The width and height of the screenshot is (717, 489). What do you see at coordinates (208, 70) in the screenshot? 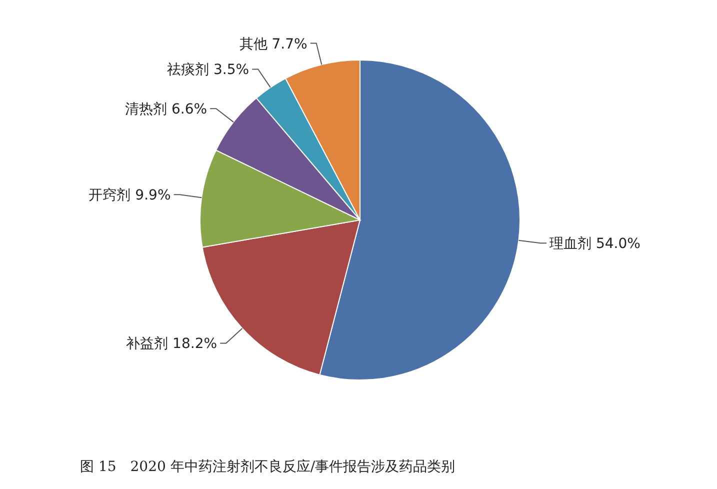
I see `slice-label: 祛痰剂 3.5%` at bounding box center [208, 70].